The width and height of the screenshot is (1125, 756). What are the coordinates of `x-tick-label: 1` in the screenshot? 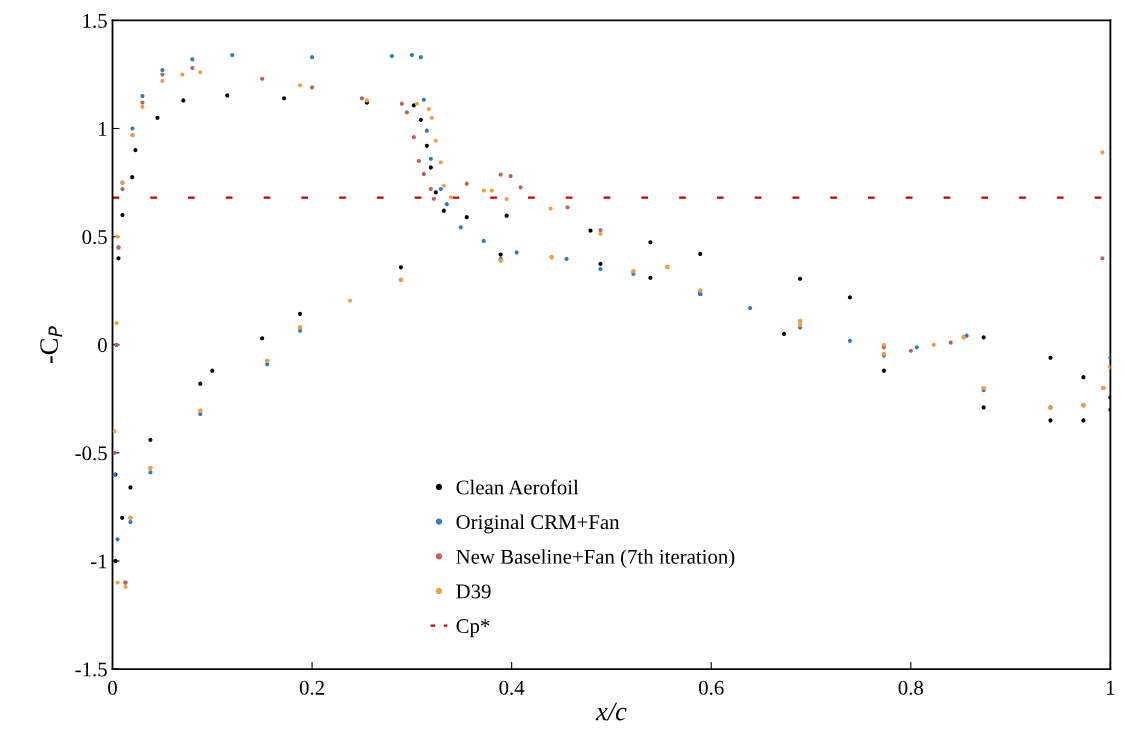 It's located at (1111, 687).